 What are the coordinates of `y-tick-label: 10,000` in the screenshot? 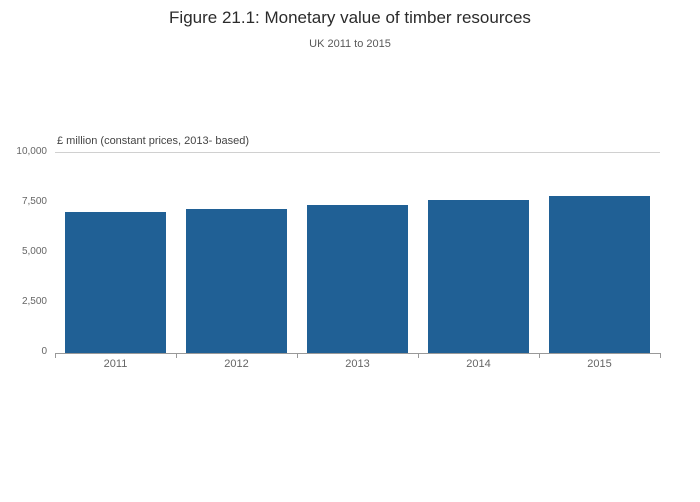 It's located at (31, 151).